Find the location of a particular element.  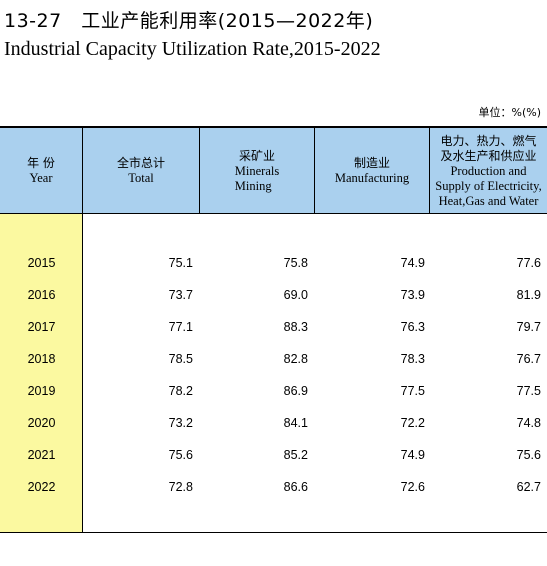

year-cell: 2021 is located at coordinates (41, 455).